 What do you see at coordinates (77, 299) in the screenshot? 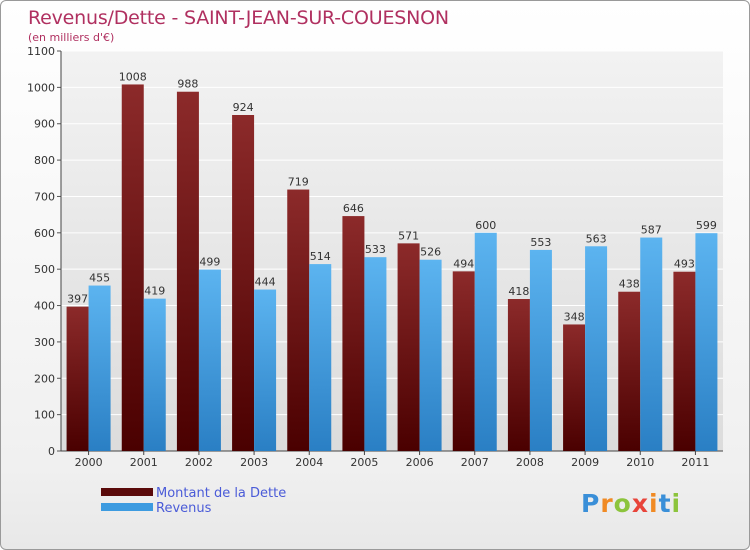
I see `data-label-debt: 397` at bounding box center [77, 299].